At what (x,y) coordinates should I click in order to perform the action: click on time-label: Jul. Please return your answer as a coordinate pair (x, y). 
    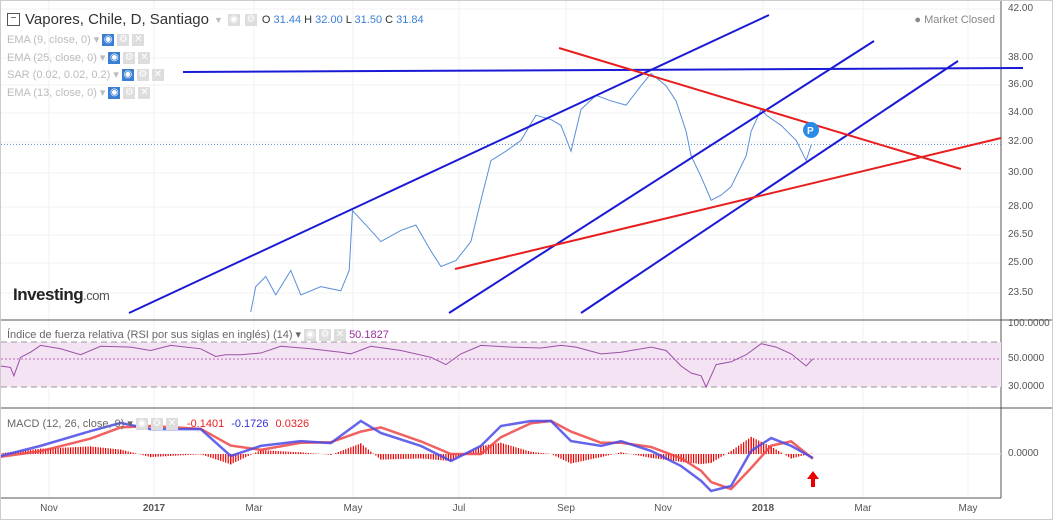
    Looking at the image, I should click on (459, 508).